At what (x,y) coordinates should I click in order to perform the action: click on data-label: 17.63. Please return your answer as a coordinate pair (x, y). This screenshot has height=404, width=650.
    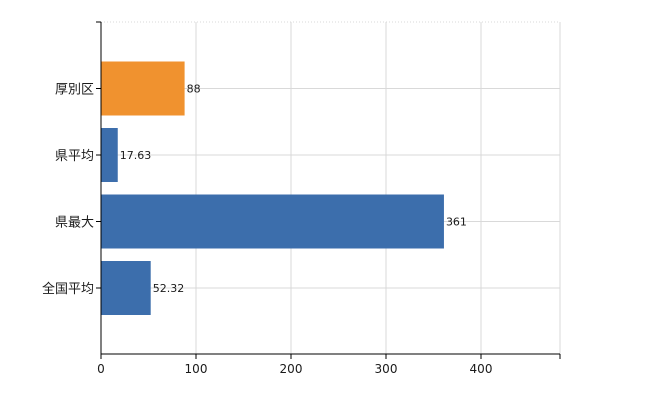
    Looking at the image, I should click on (136, 155).